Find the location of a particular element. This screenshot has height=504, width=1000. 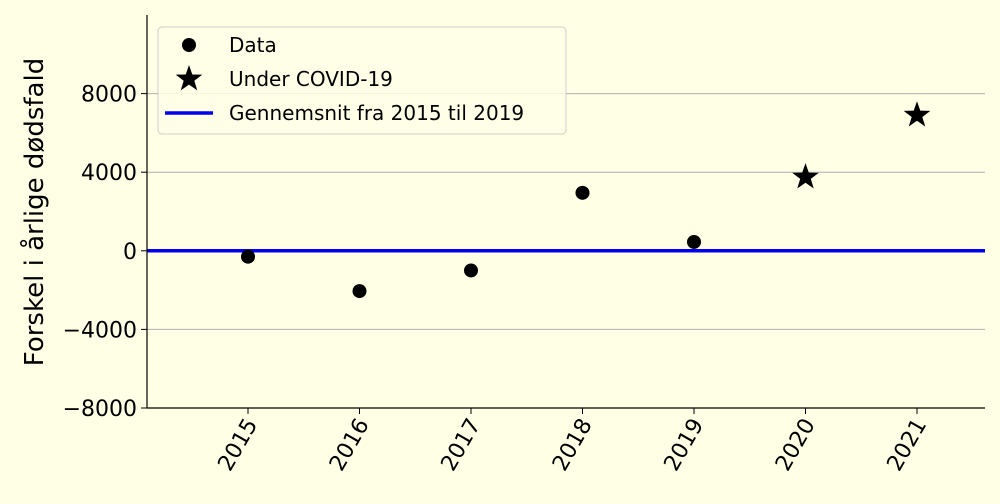

legend-circle-marker is located at coordinates (189, 45).